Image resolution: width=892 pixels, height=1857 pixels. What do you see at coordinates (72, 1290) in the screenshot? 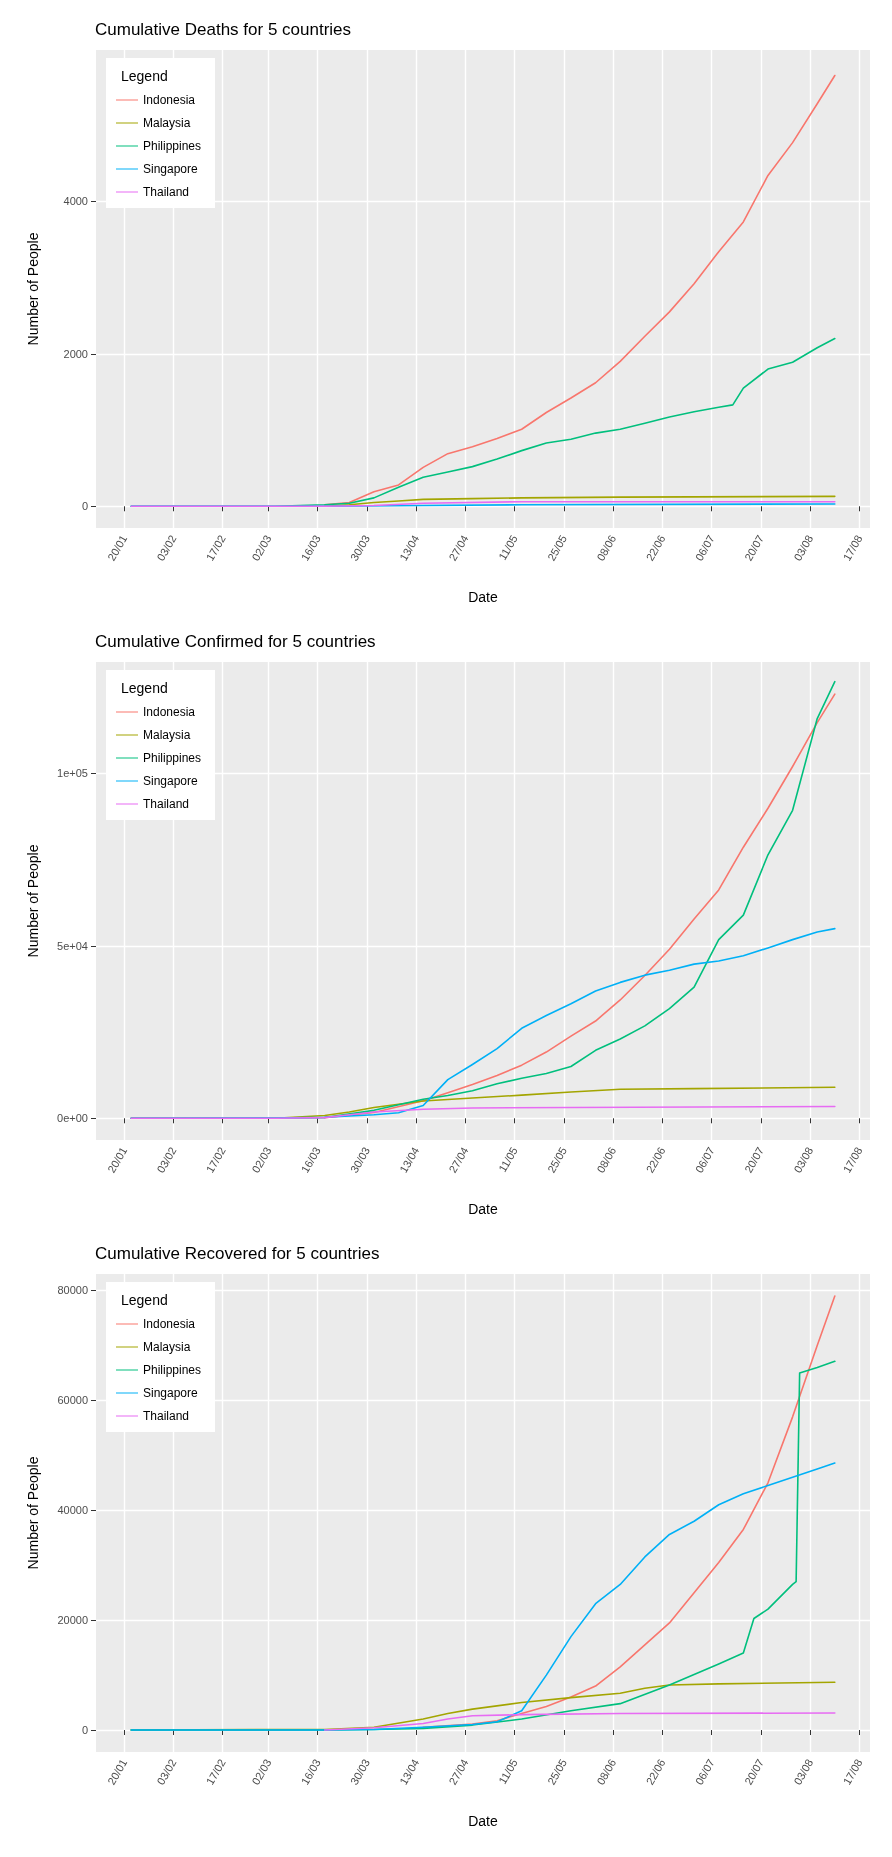
I see `y-tick-label: 80000` at bounding box center [72, 1290].